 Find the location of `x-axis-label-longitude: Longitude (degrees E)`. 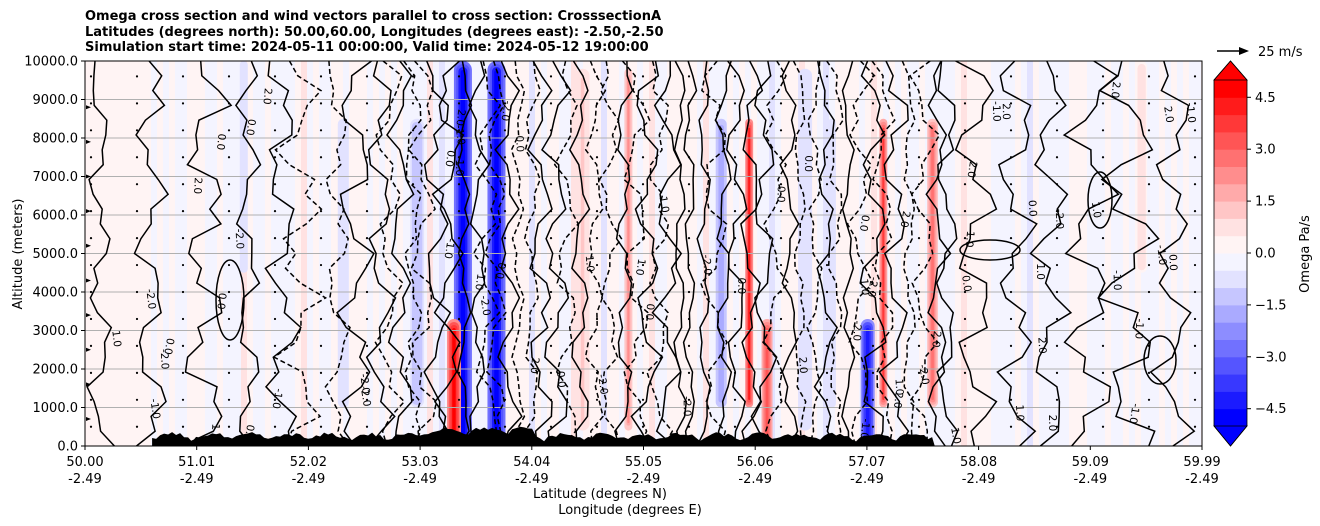

x-axis-label-longitude: Longitude (degrees E) is located at coordinates (630, 510).